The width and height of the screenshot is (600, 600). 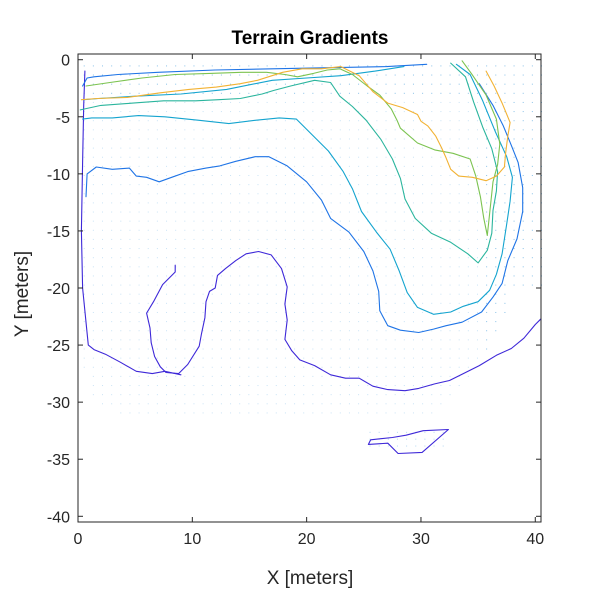 I want to click on x-axis-label: X [meters], so click(x=310, y=578).